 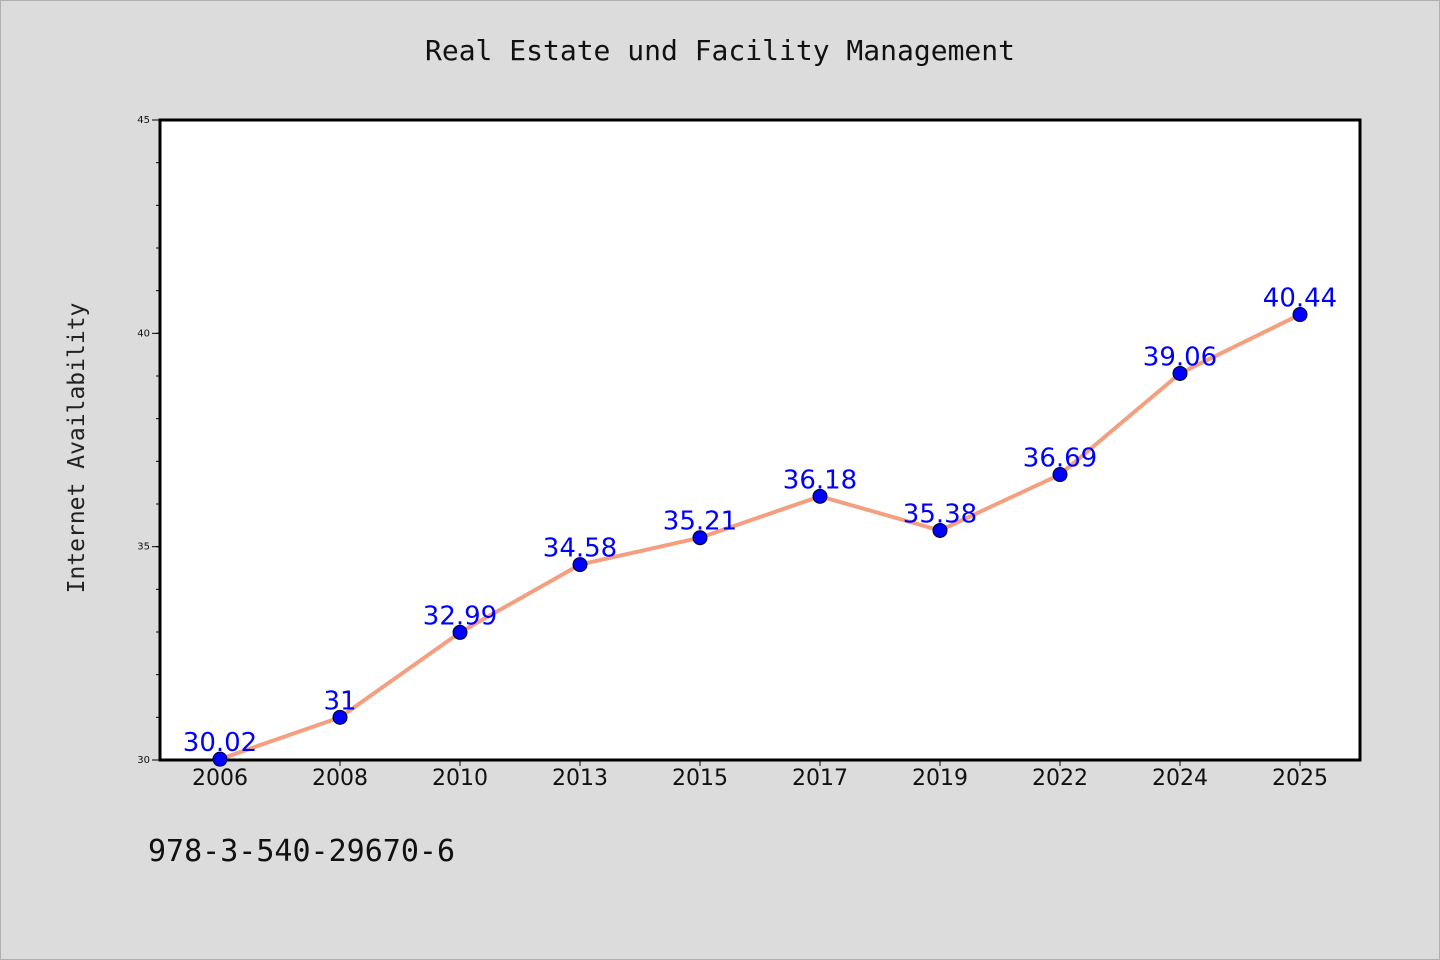 I want to click on x-tick-label: 2006, so click(x=220, y=778).